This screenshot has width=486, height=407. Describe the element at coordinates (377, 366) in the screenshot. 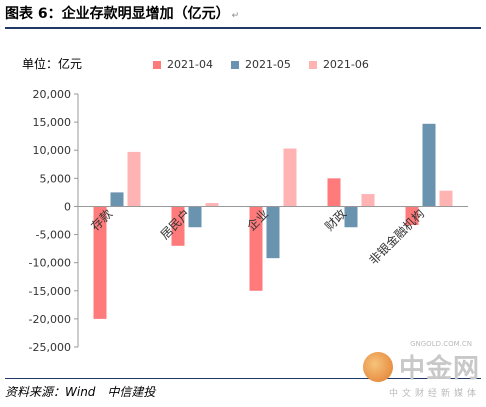

I see `watermark-logo-icon` at that location.